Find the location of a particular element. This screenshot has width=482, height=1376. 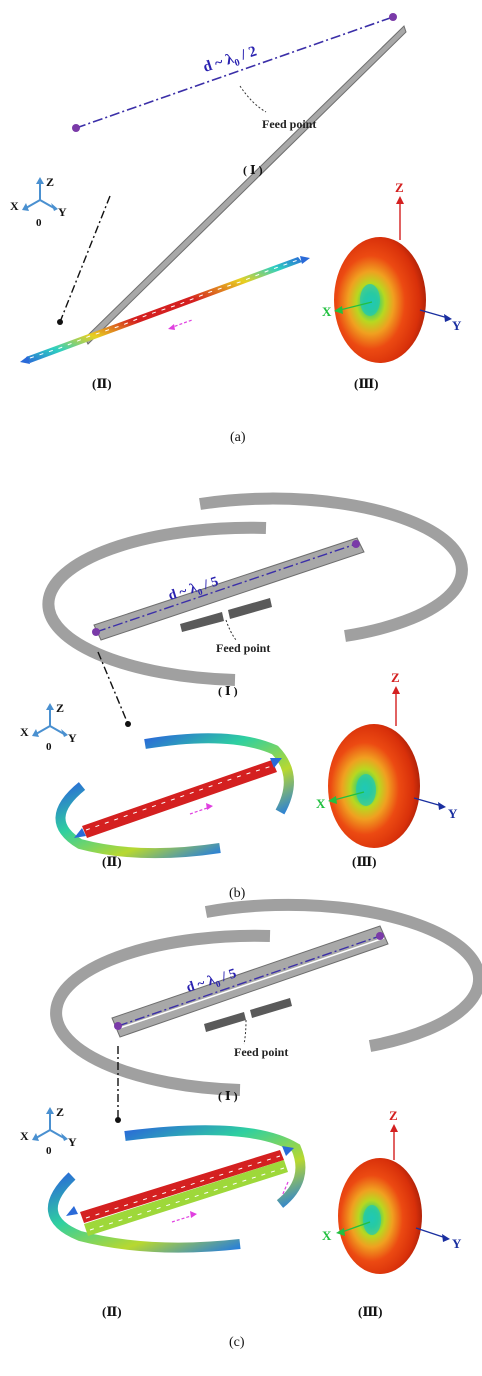

bar-highlight is located at coordinates (249, 984).